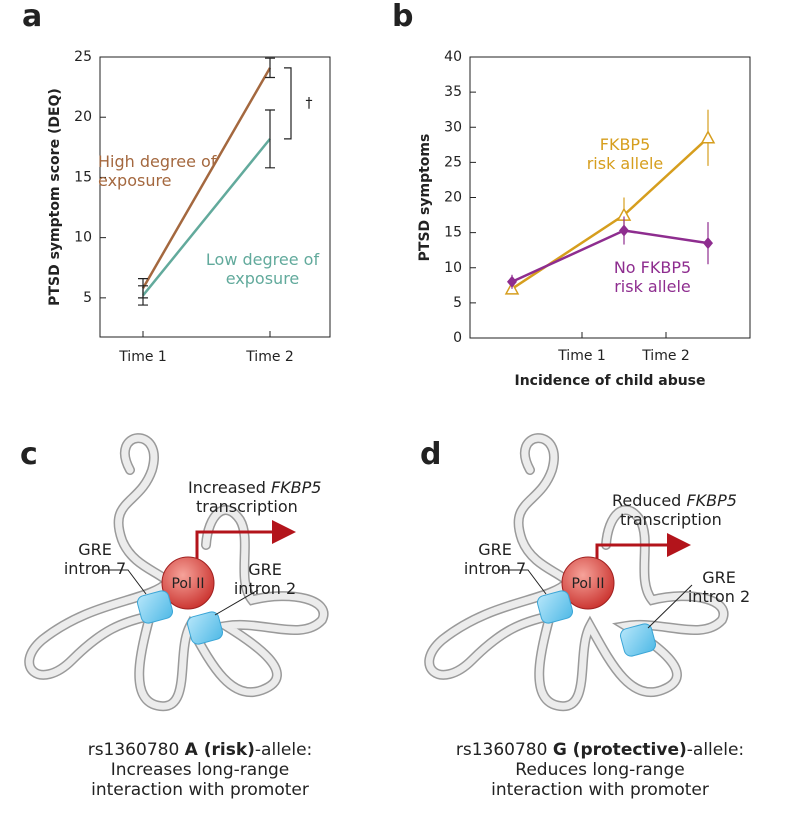 This screenshot has width=800, height=825. What do you see at coordinates (453, 127) in the screenshot?
I see `y-tick-label: 30` at bounding box center [453, 127].